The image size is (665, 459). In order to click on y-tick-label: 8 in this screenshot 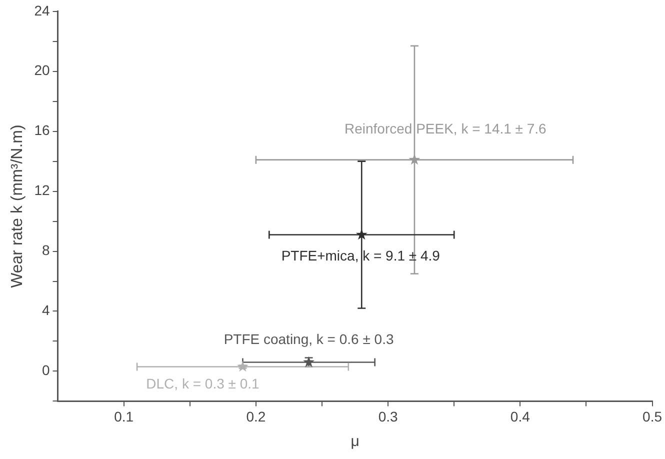, I will do `click(46, 250)`.